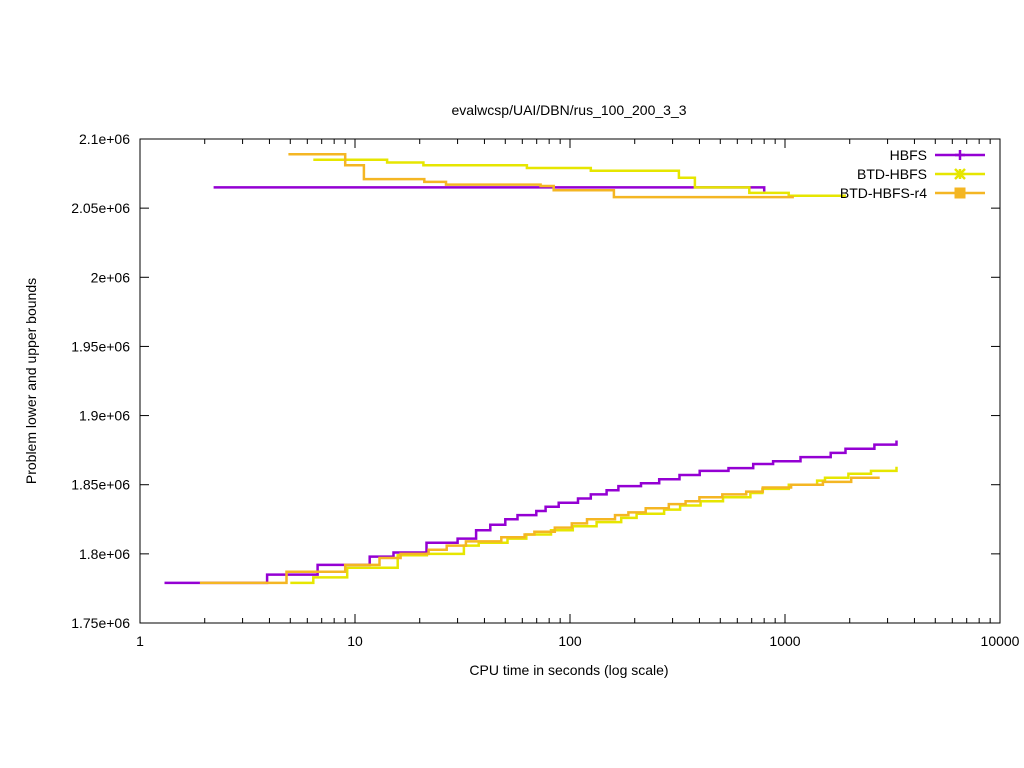 The width and height of the screenshot is (1024, 768). Describe the element at coordinates (104, 139) in the screenshot. I see `y-tick-label: 2.1e+06` at that location.